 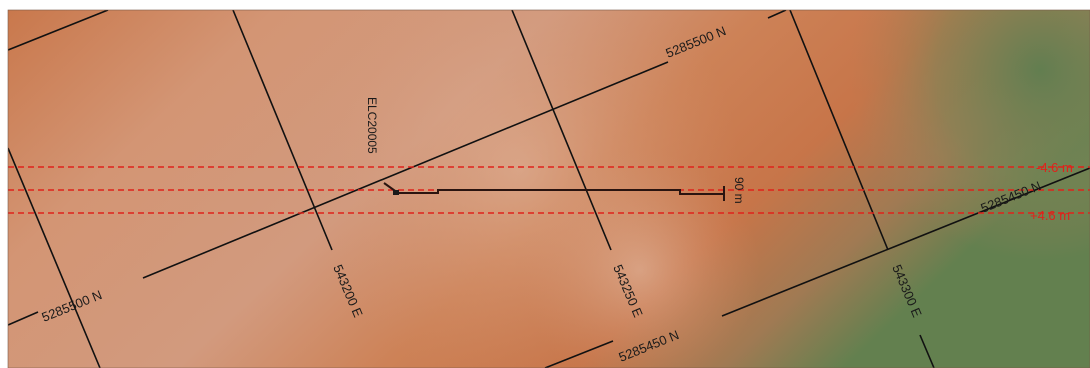 What do you see at coordinates (1050, 215) in the screenshot?
I see `section-lower-label: +4.6 m` at bounding box center [1050, 215].